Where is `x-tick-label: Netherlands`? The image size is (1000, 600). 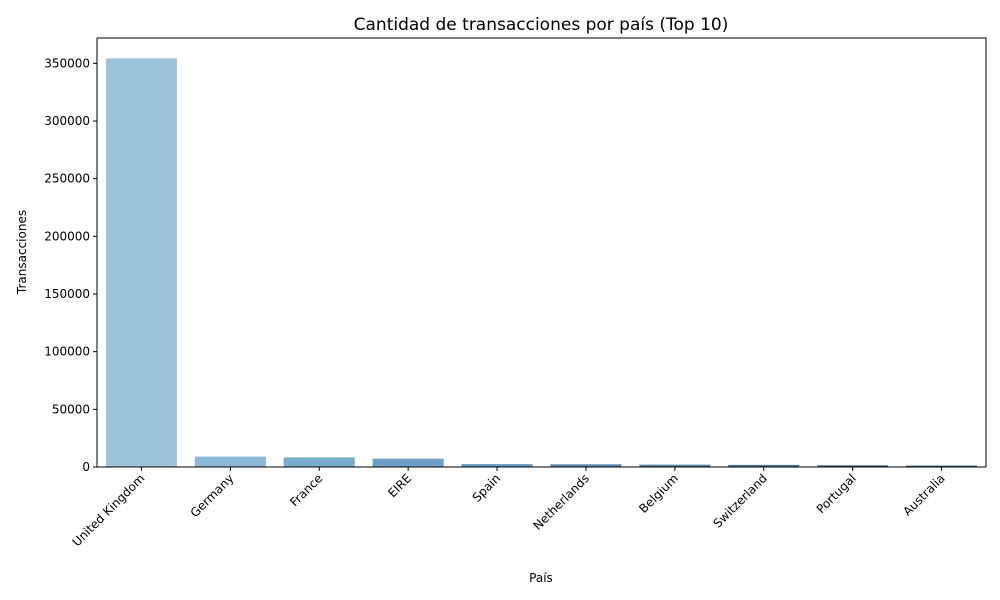 x-tick-label: Netherlands is located at coordinates (561, 502).